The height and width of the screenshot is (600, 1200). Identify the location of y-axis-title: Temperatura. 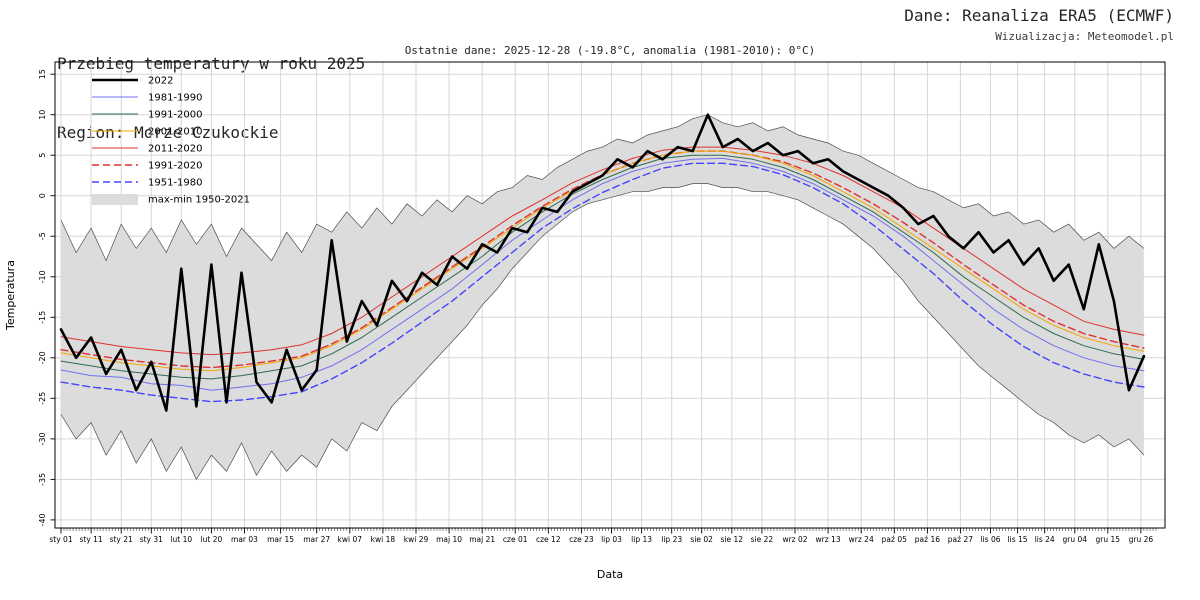
(10, 295).